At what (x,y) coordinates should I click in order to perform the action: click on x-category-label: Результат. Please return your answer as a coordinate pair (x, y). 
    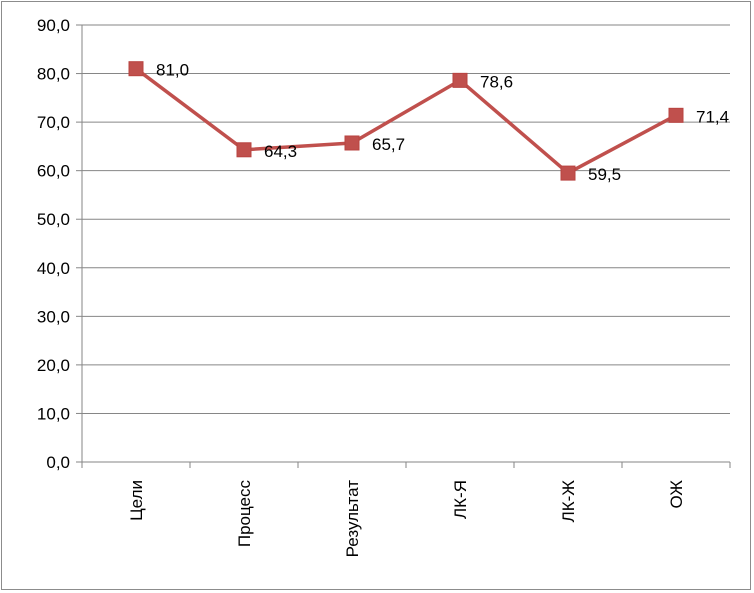
    Looking at the image, I should click on (352, 519).